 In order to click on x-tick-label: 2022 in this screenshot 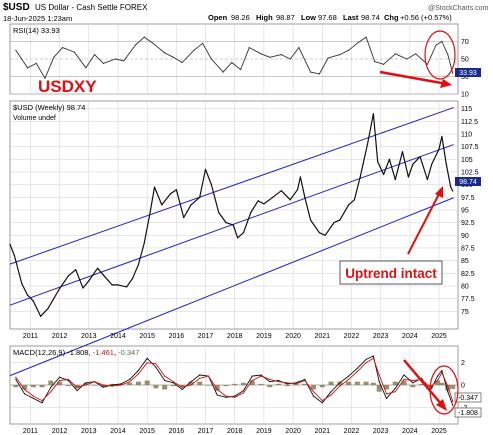, I will do `click(352, 431)`.